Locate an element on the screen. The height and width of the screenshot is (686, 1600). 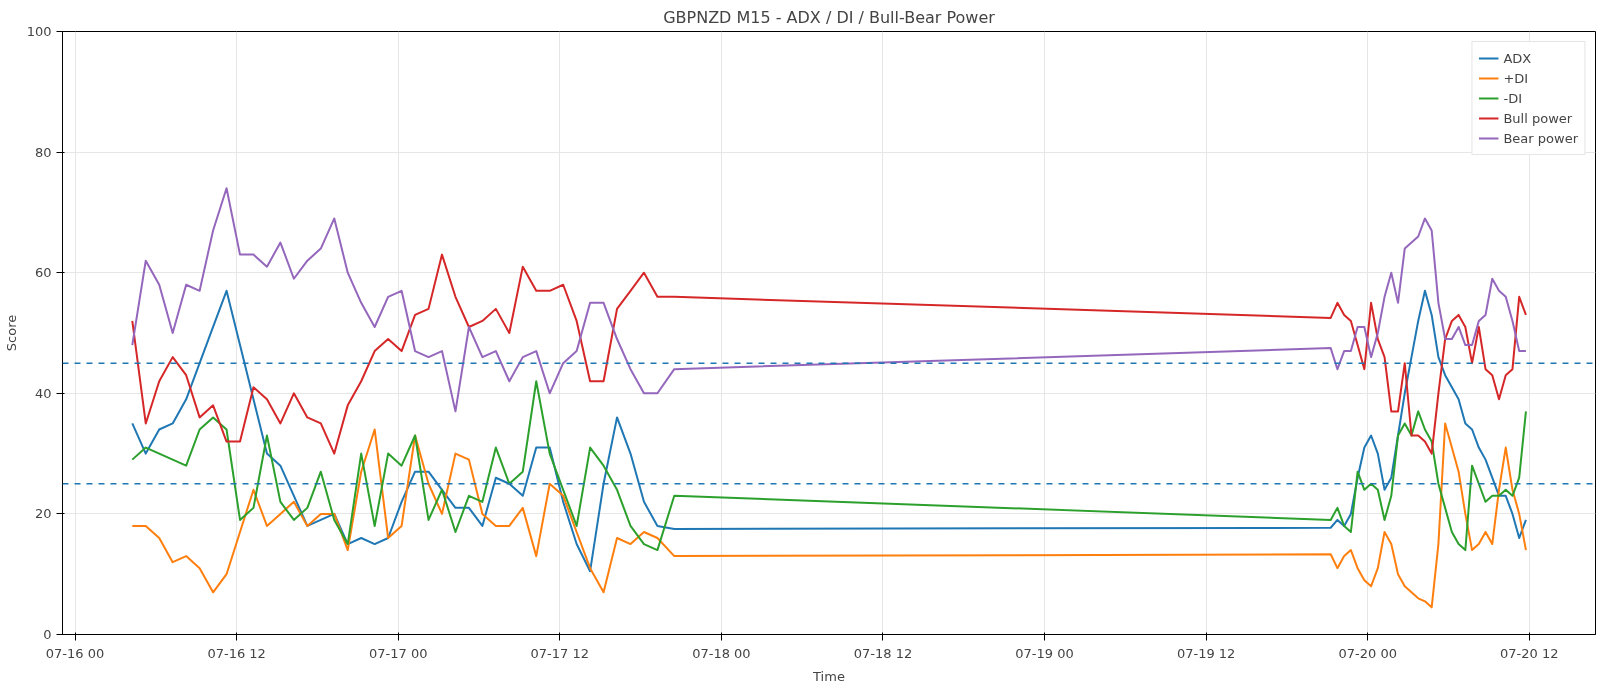
legend-label: ADX is located at coordinates (1517, 58).